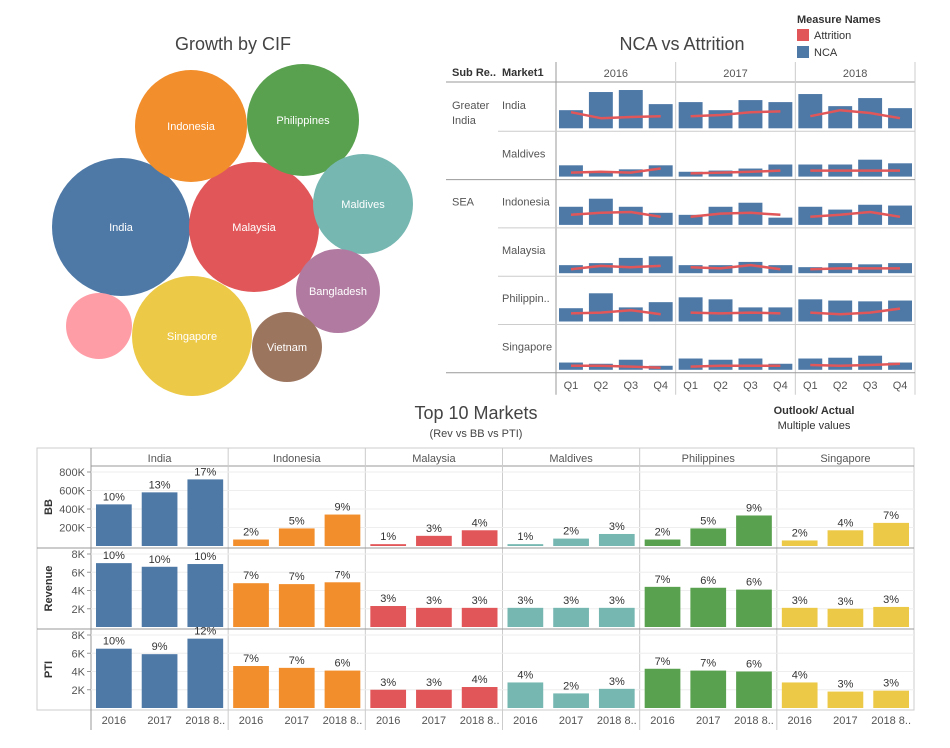  What do you see at coordinates (192, 336) in the screenshot?
I see `bubble-singapore` at bounding box center [192, 336].